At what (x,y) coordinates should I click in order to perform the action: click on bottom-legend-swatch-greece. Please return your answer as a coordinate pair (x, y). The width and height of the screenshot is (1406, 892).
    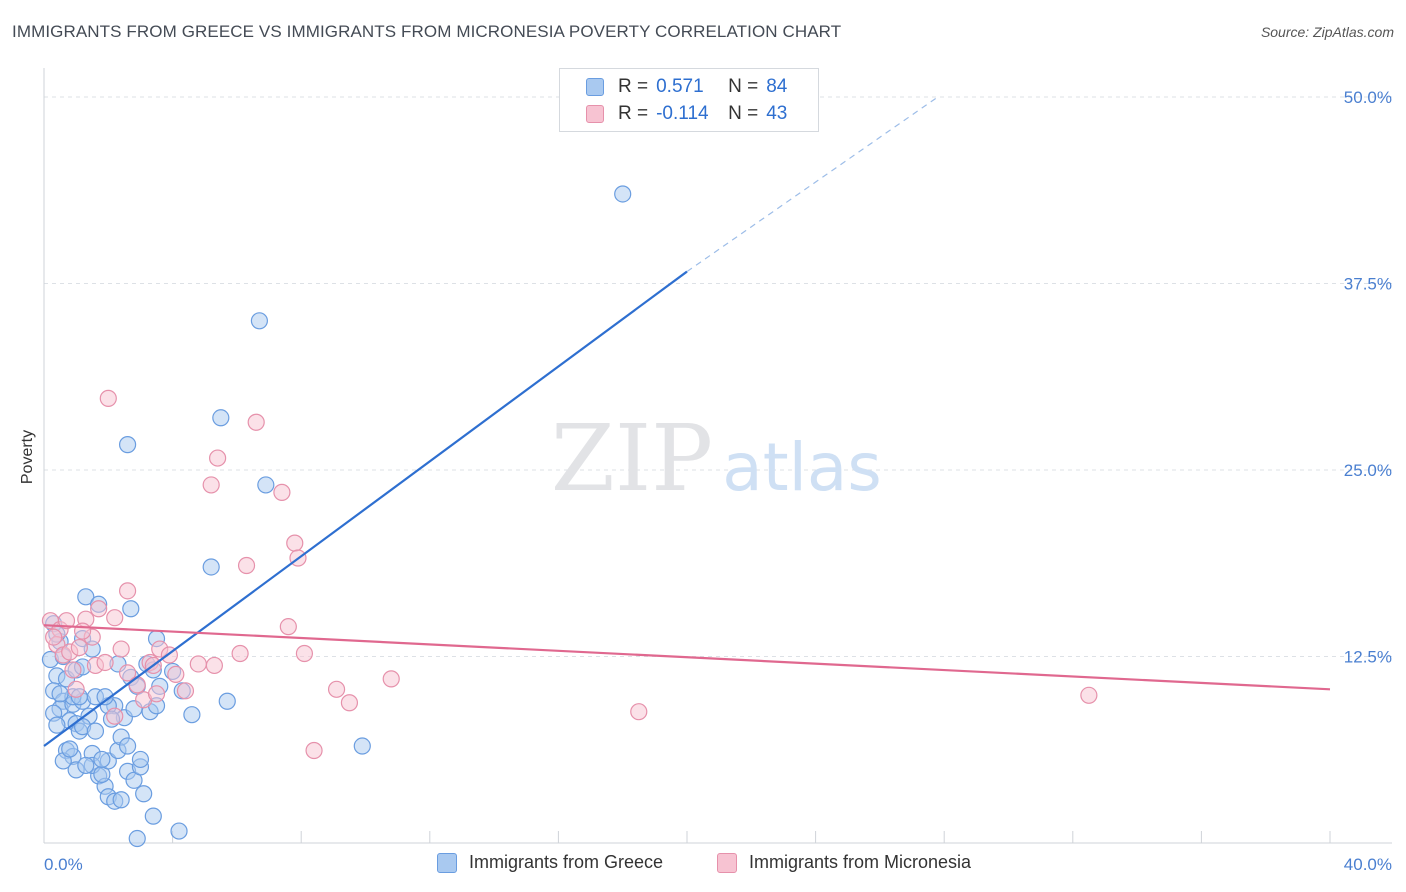
    Looking at the image, I should click on (447, 862).